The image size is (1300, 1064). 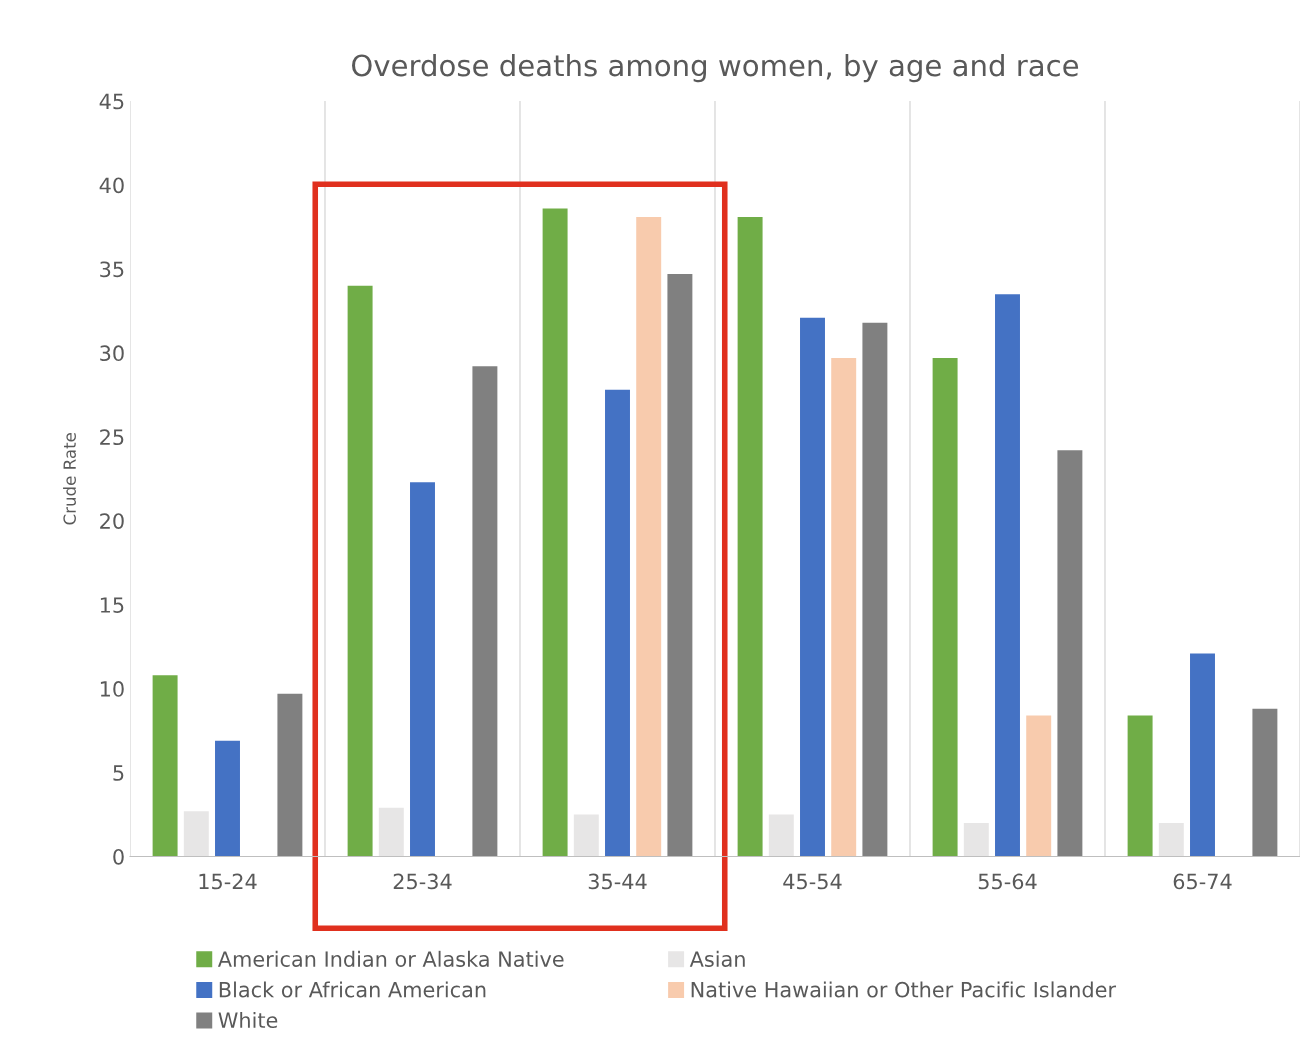 I want to click on x-tick-label: 35-44, so click(x=617, y=881).